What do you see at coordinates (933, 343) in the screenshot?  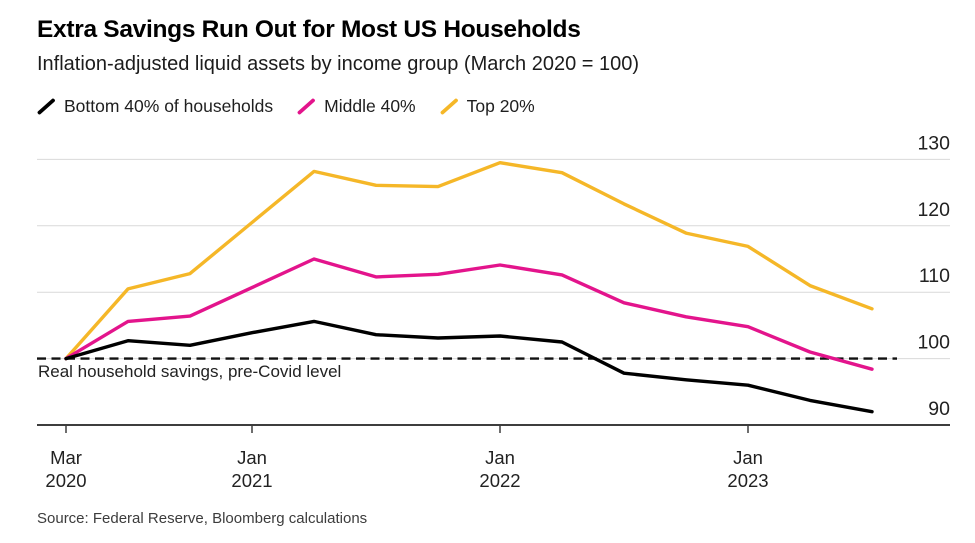 I see `y-axis-label: 100` at bounding box center [933, 343].